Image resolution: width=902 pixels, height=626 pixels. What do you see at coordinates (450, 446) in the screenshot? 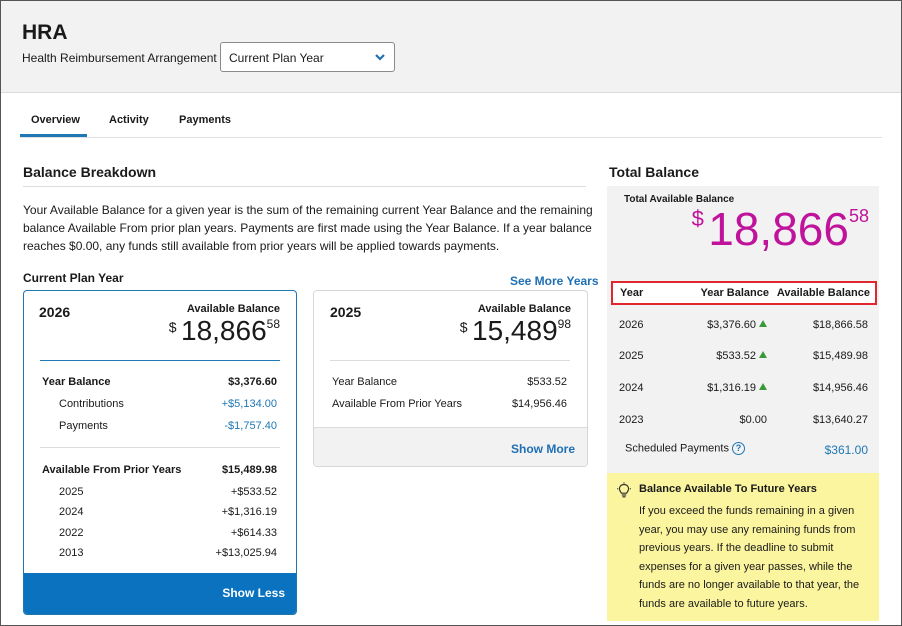
I see `show-more-area: Show More` at bounding box center [450, 446].